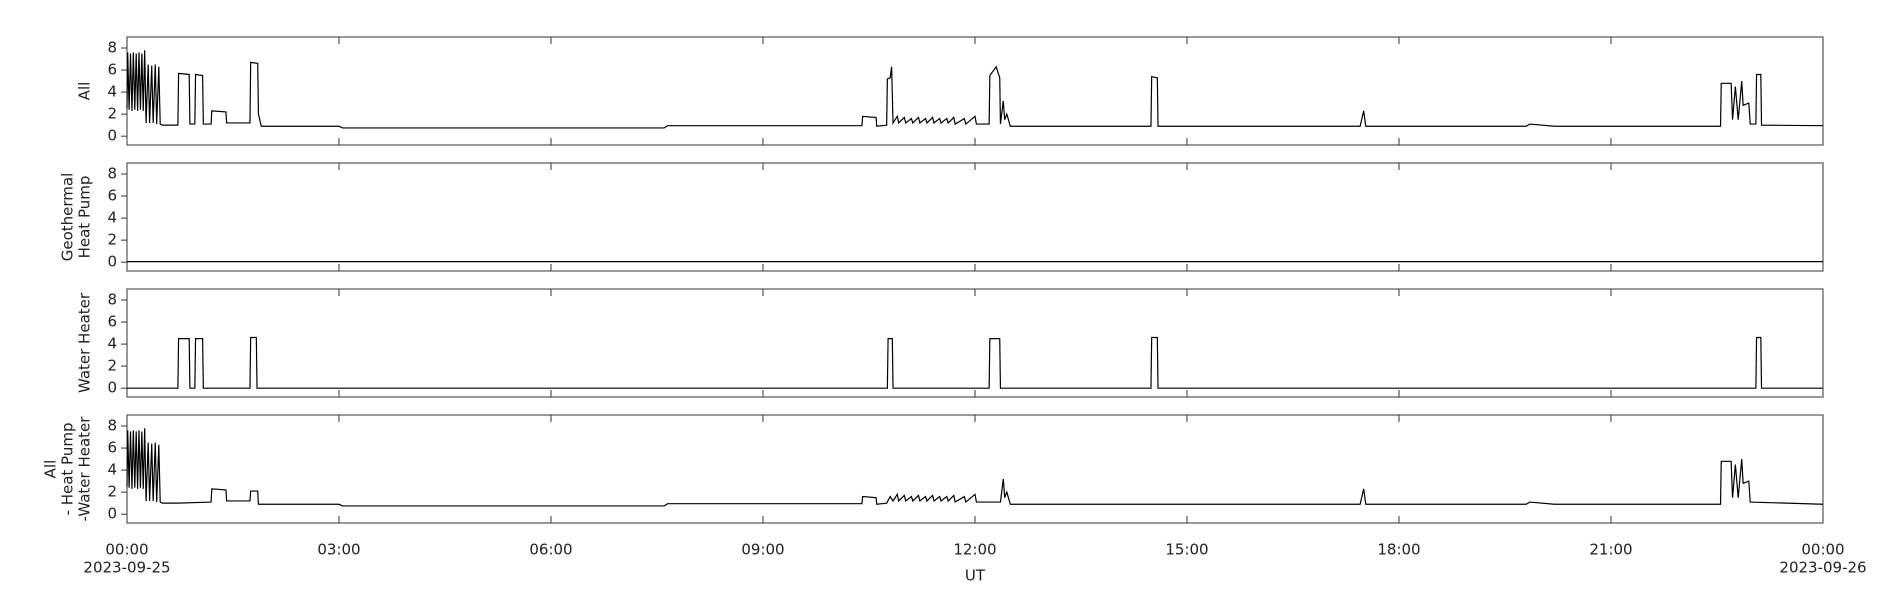 The width and height of the screenshot is (1903, 607). I want to click on x-date-label: 2023-09-25, so click(126, 568).